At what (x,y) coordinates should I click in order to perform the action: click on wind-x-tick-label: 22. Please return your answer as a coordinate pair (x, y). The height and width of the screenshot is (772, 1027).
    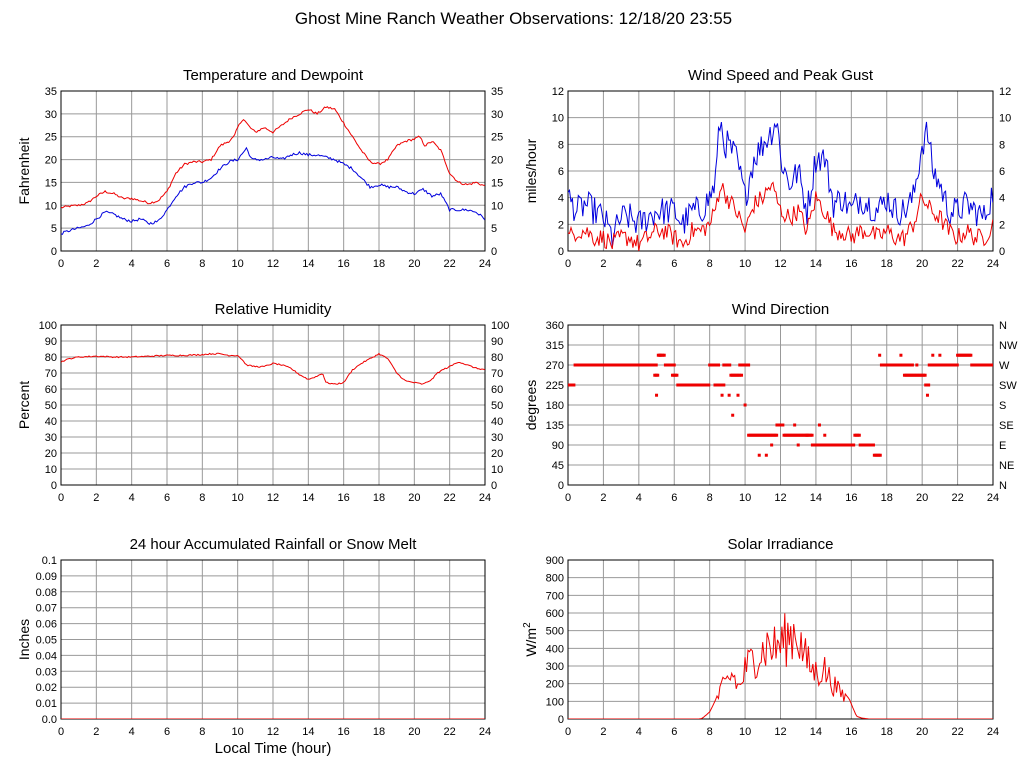
    Looking at the image, I should click on (957, 264).